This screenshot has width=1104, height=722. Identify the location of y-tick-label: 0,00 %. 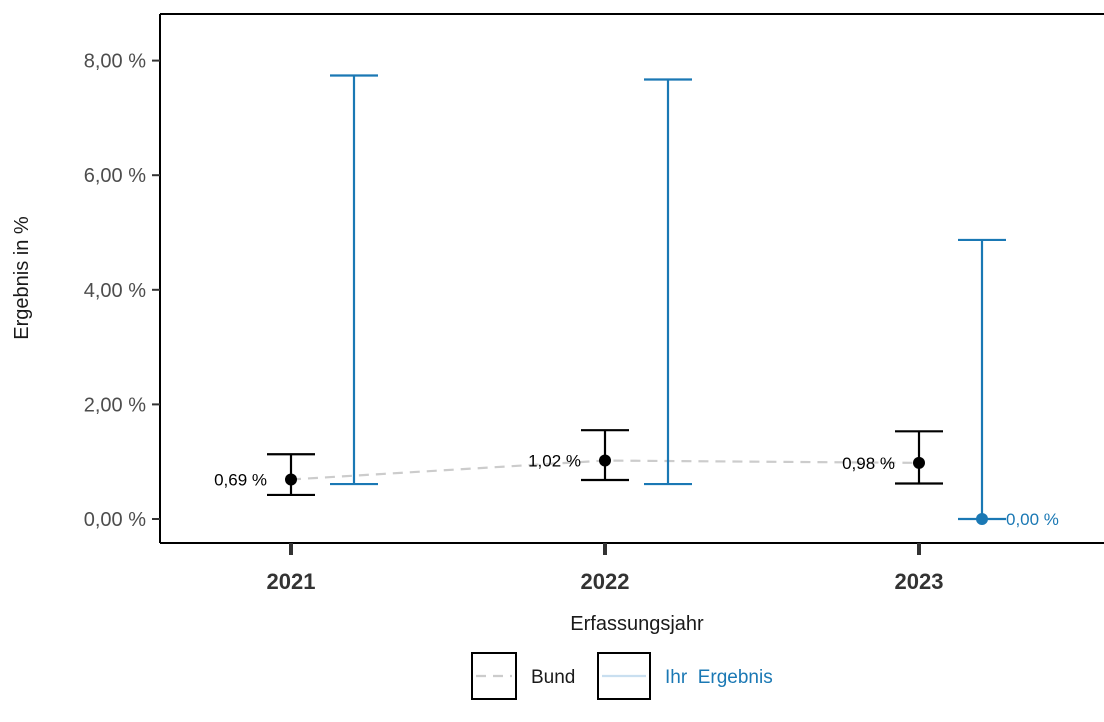
(115, 520).